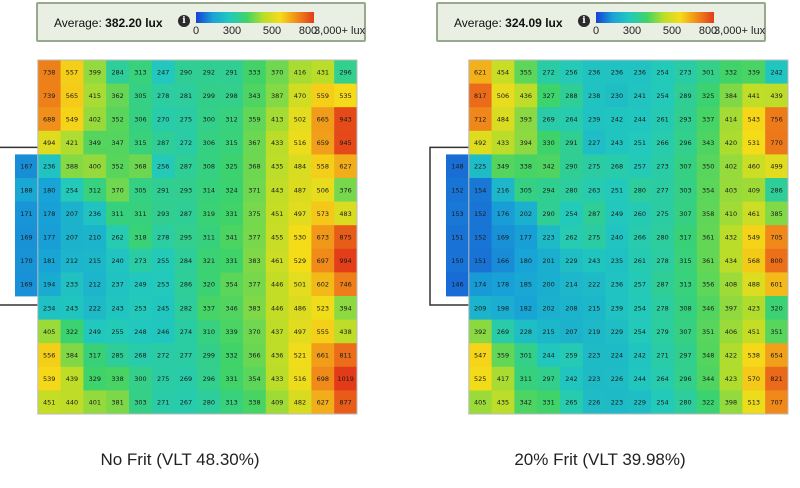  Describe the element at coordinates (277, 167) in the screenshot. I see `heatmap-cell-value: 435` at that location.